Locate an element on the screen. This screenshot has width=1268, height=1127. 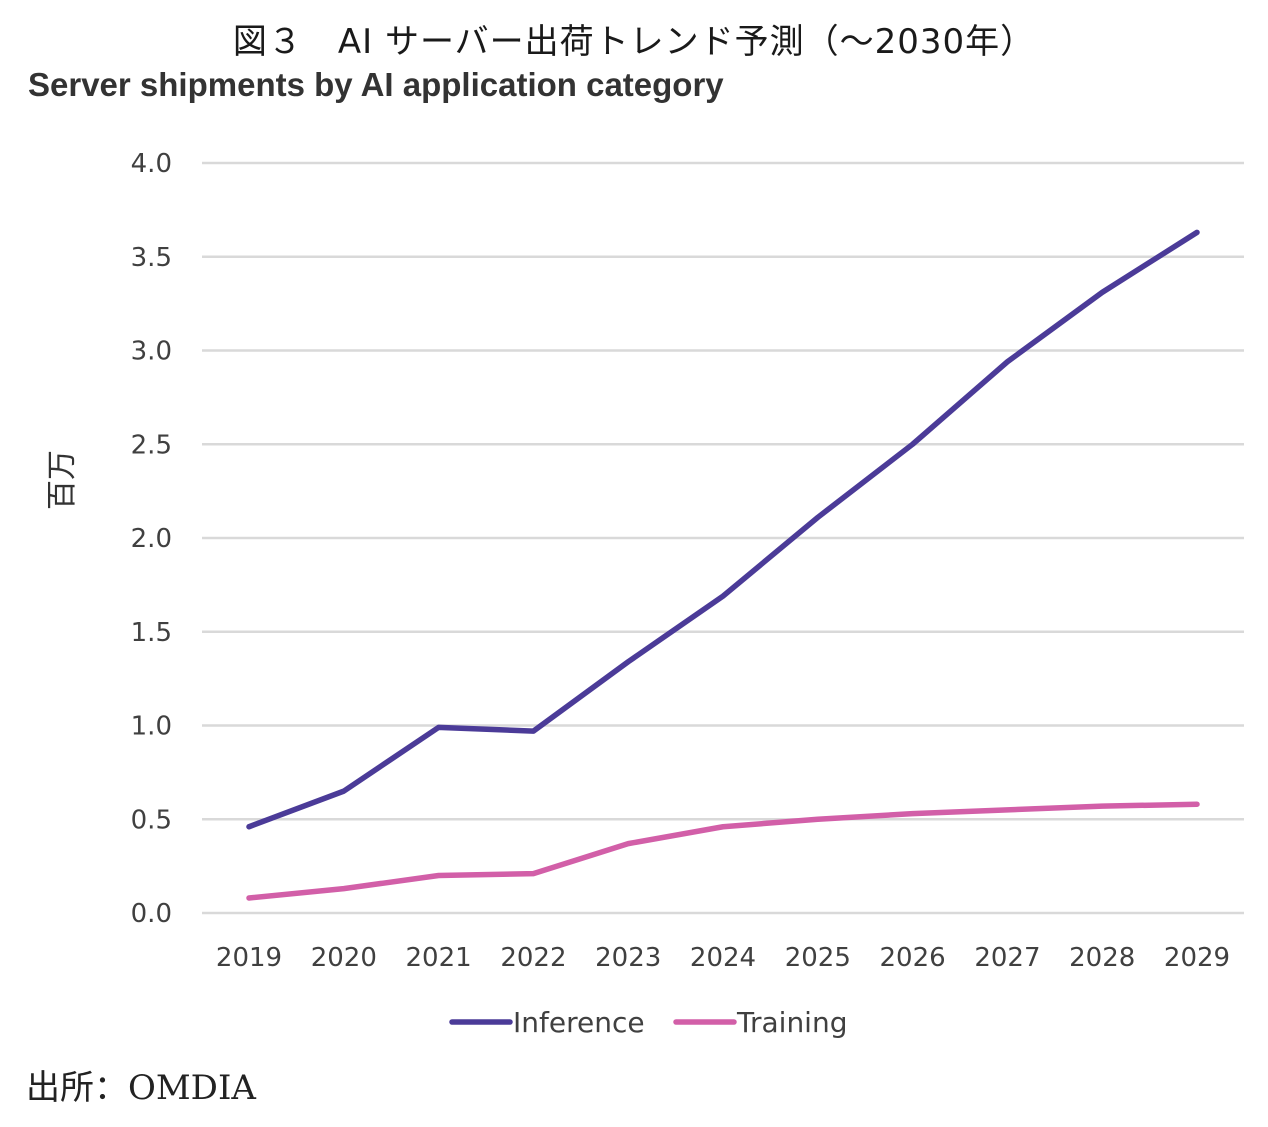
x-tick-label: 2020 is located at coordinates (344, 958).